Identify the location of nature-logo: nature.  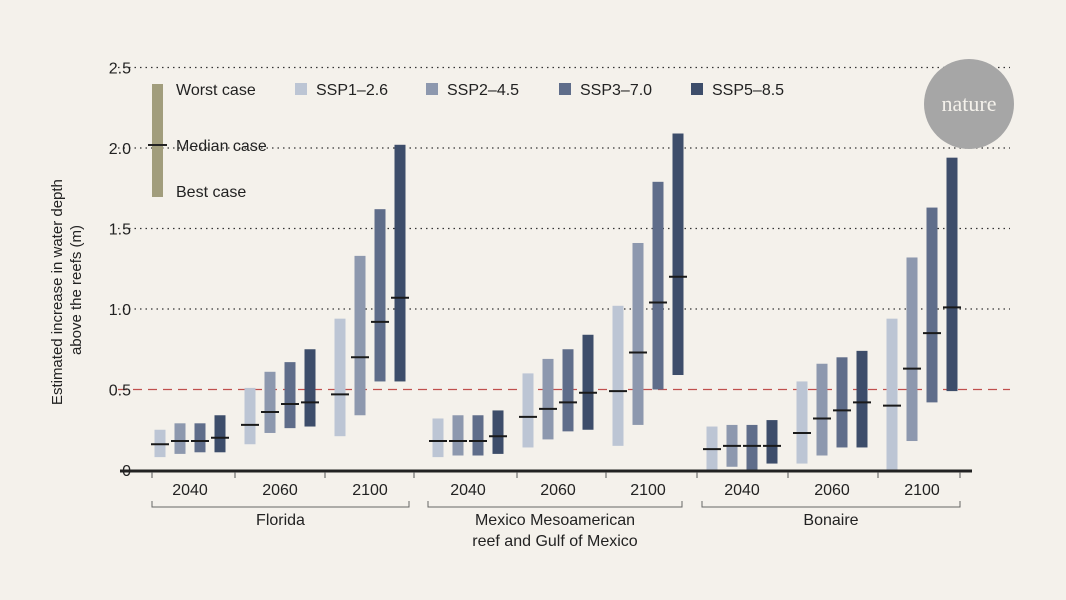
(969, 104).